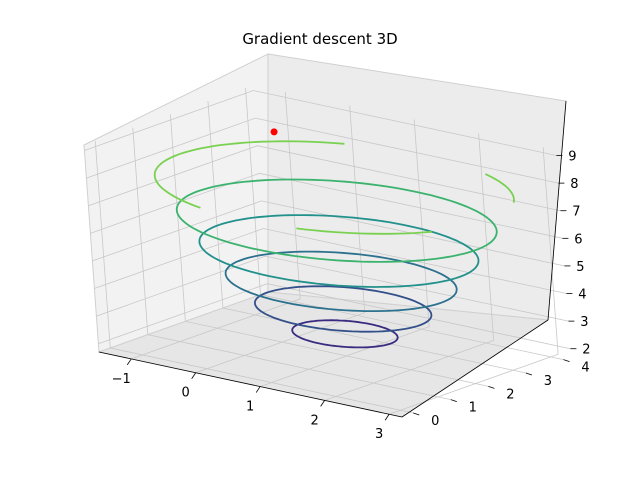 This screenshot has height=480, width=640. What do you see at coordinates (319, 39) in the screenshot?
I see `chart-title: Gradient descent 3D` at bounding box center [319, 39].